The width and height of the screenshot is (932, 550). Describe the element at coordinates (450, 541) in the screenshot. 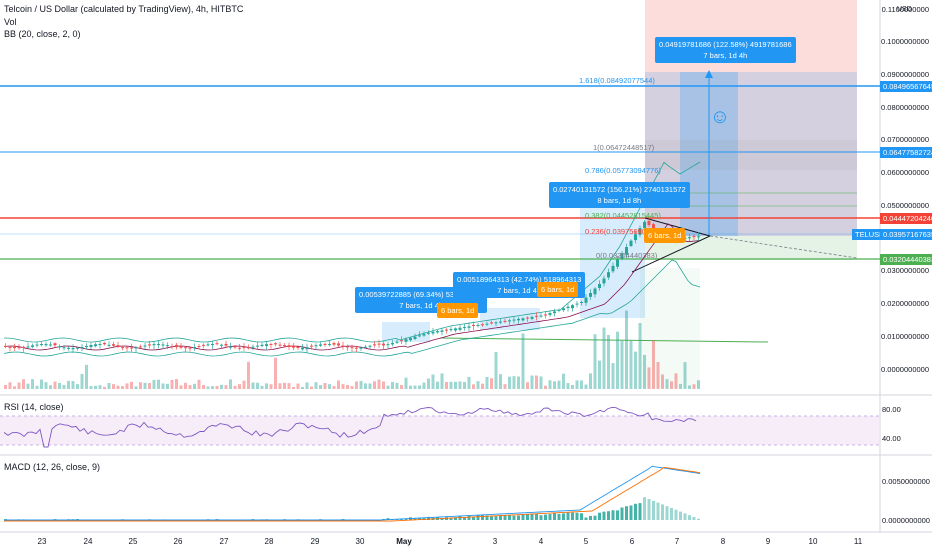

I see `time-tick-label: 2` at that location.